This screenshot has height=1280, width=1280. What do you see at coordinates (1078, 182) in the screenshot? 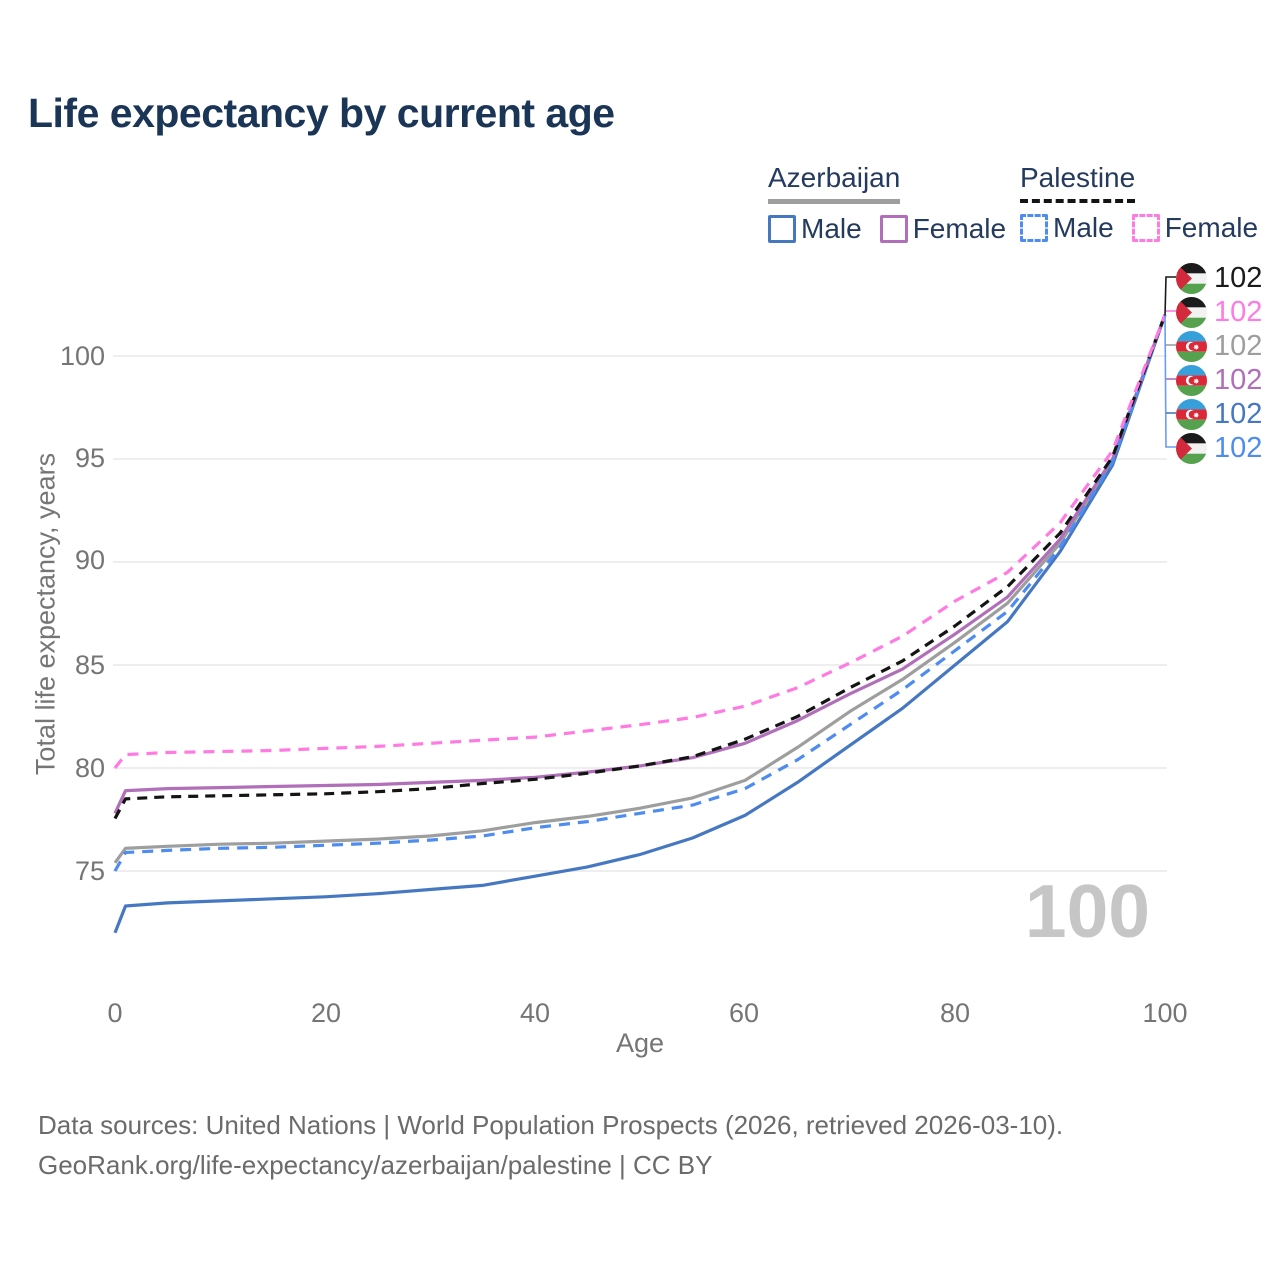
I see `legend-country-palestine: Palestine` at bounding box center [1078, 182].